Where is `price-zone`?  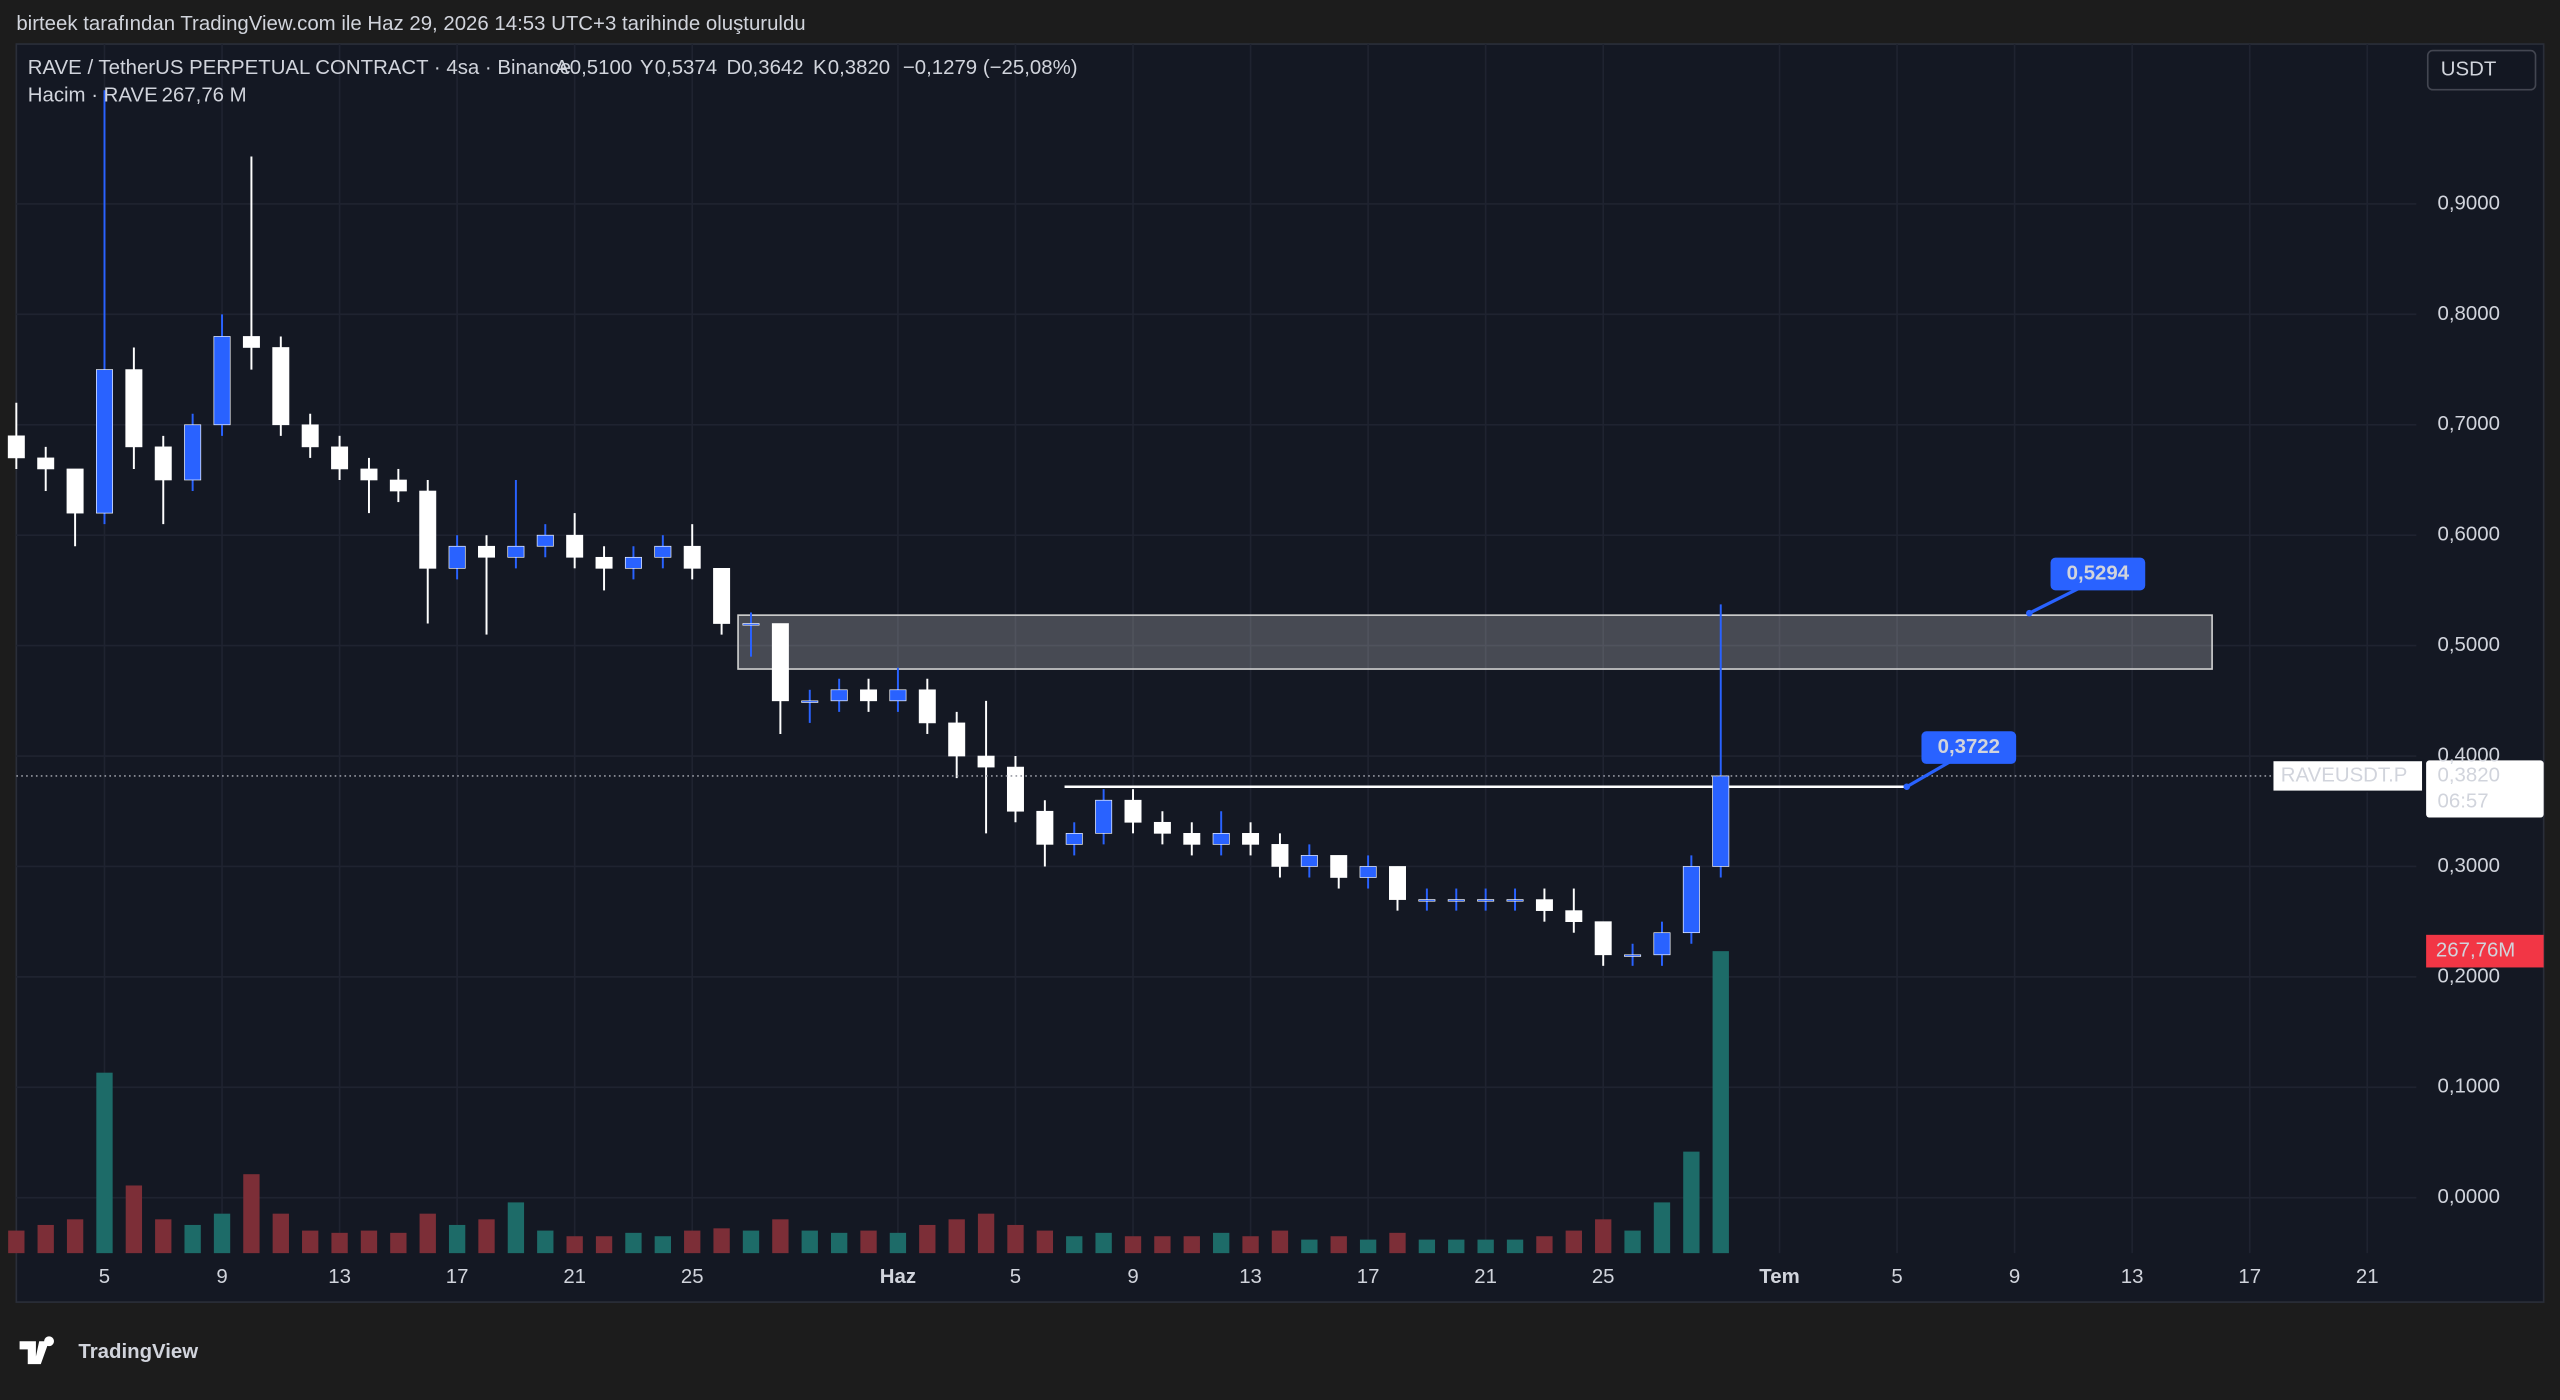 price-zone is located at coordinates (1475, 642).